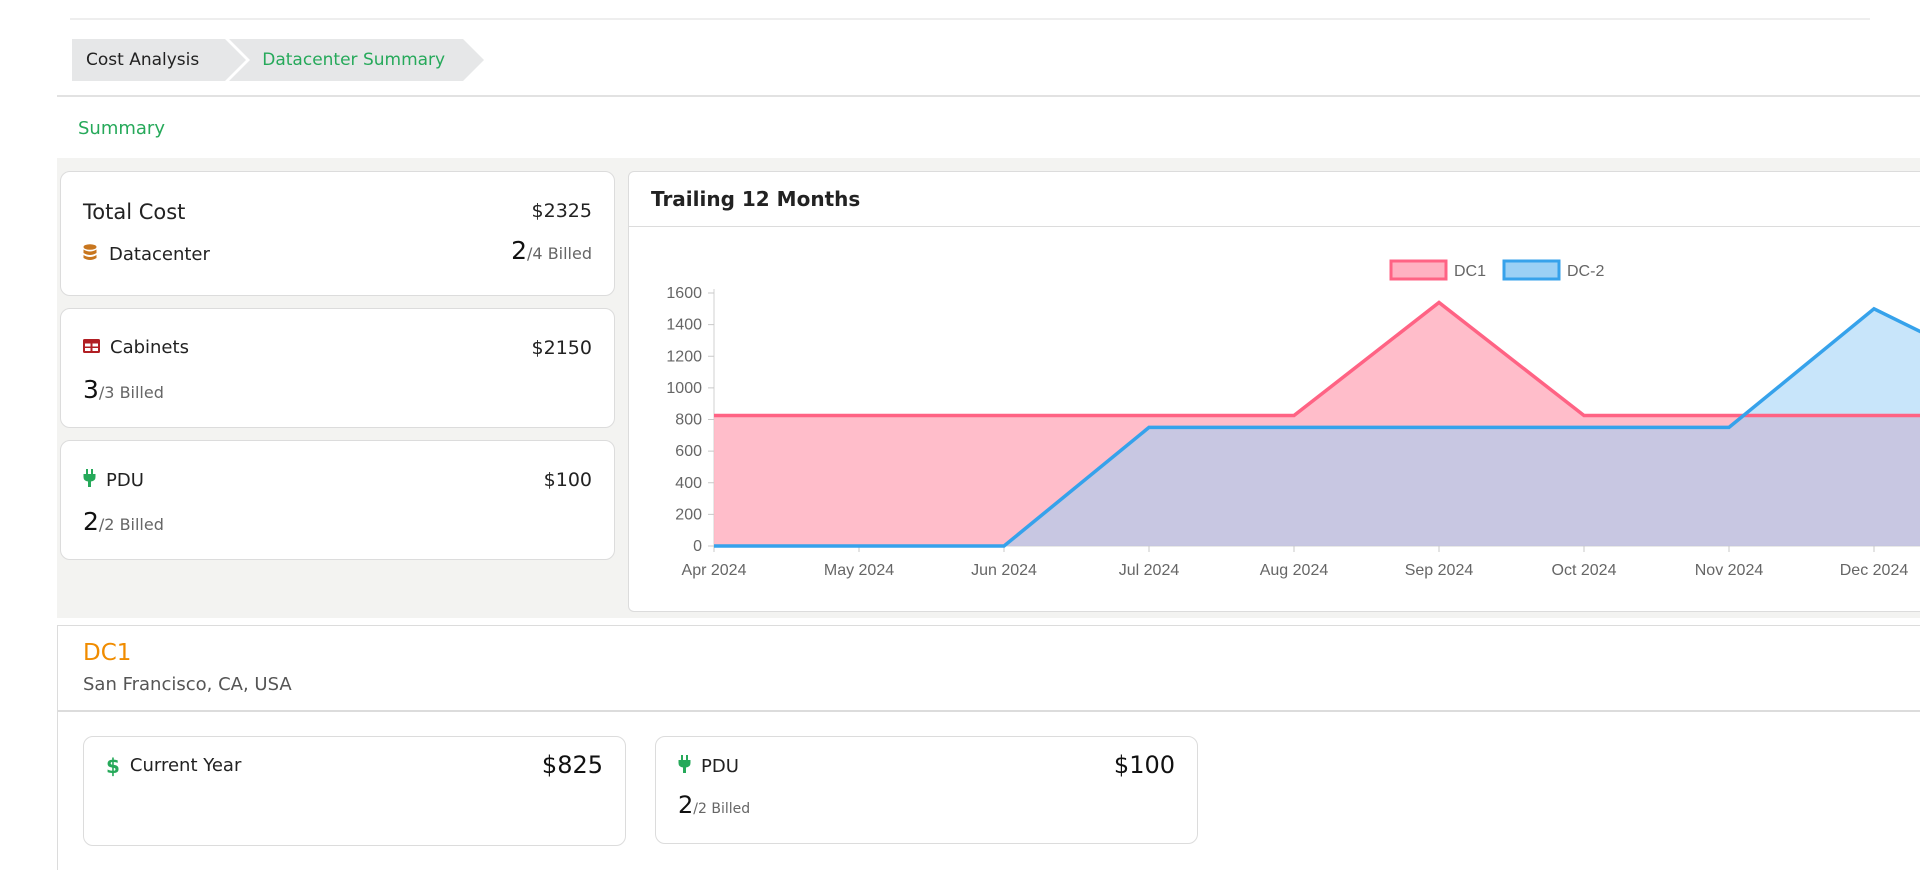 The width and height of the screenshot is (1920, 870). I want to click on datacenter-count: 2, so click(519, 250).